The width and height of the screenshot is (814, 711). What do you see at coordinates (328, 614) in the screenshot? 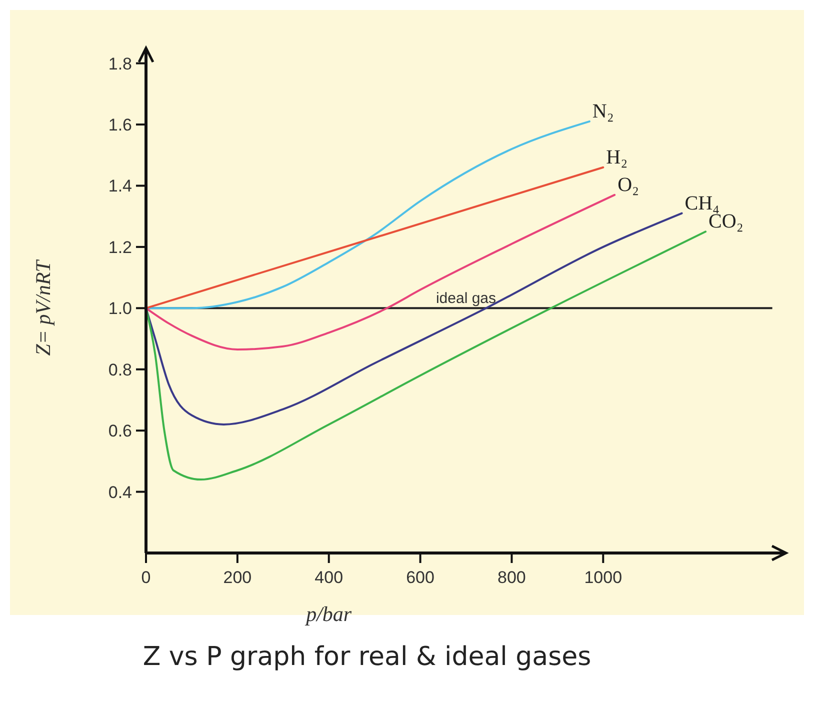
I see `x-axis-title: p/bar` at bounding box center [328, 614].